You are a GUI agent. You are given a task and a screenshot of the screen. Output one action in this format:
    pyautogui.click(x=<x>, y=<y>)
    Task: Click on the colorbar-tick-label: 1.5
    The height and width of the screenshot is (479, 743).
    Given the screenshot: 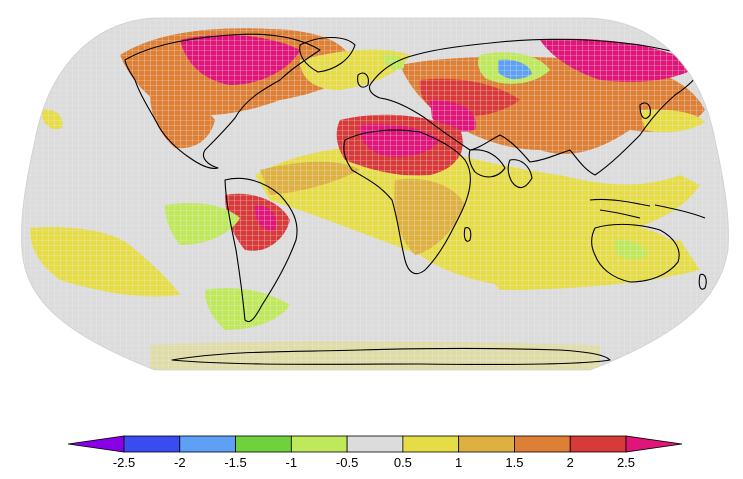 What is the action you would take?
    pyautogui.click(x=514, y=462)
    